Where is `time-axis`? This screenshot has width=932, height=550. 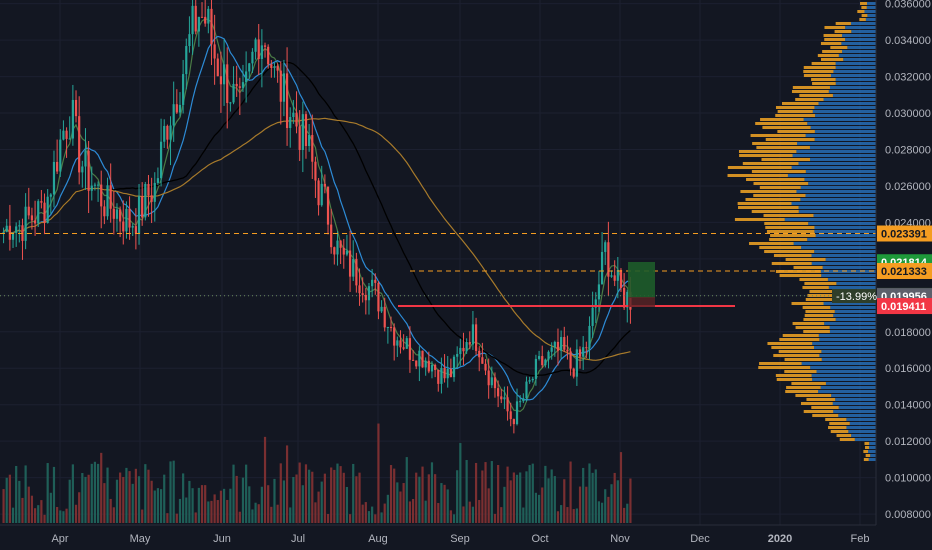
time-axis is located at coordinates (466, 537).